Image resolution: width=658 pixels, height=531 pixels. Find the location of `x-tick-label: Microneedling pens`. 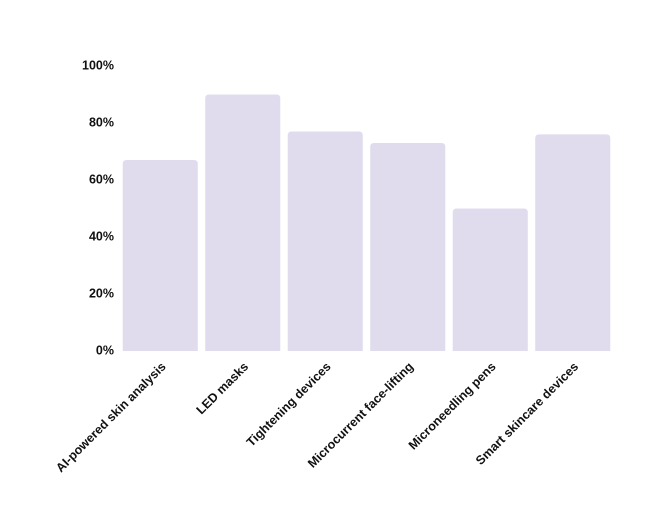

x-tick-label: Microneedling pens is located at coordinates (452, 406).